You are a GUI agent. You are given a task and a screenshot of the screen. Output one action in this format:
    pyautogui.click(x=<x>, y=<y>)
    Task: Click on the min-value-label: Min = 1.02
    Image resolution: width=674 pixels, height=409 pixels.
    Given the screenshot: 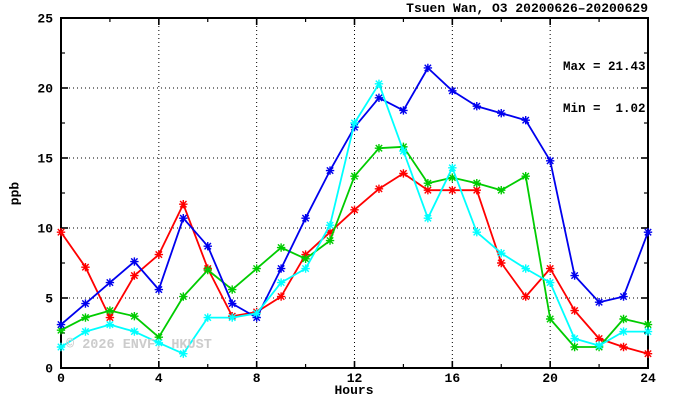 What is the action you would take?
    pyautogui.click(x=604, y=109)
    